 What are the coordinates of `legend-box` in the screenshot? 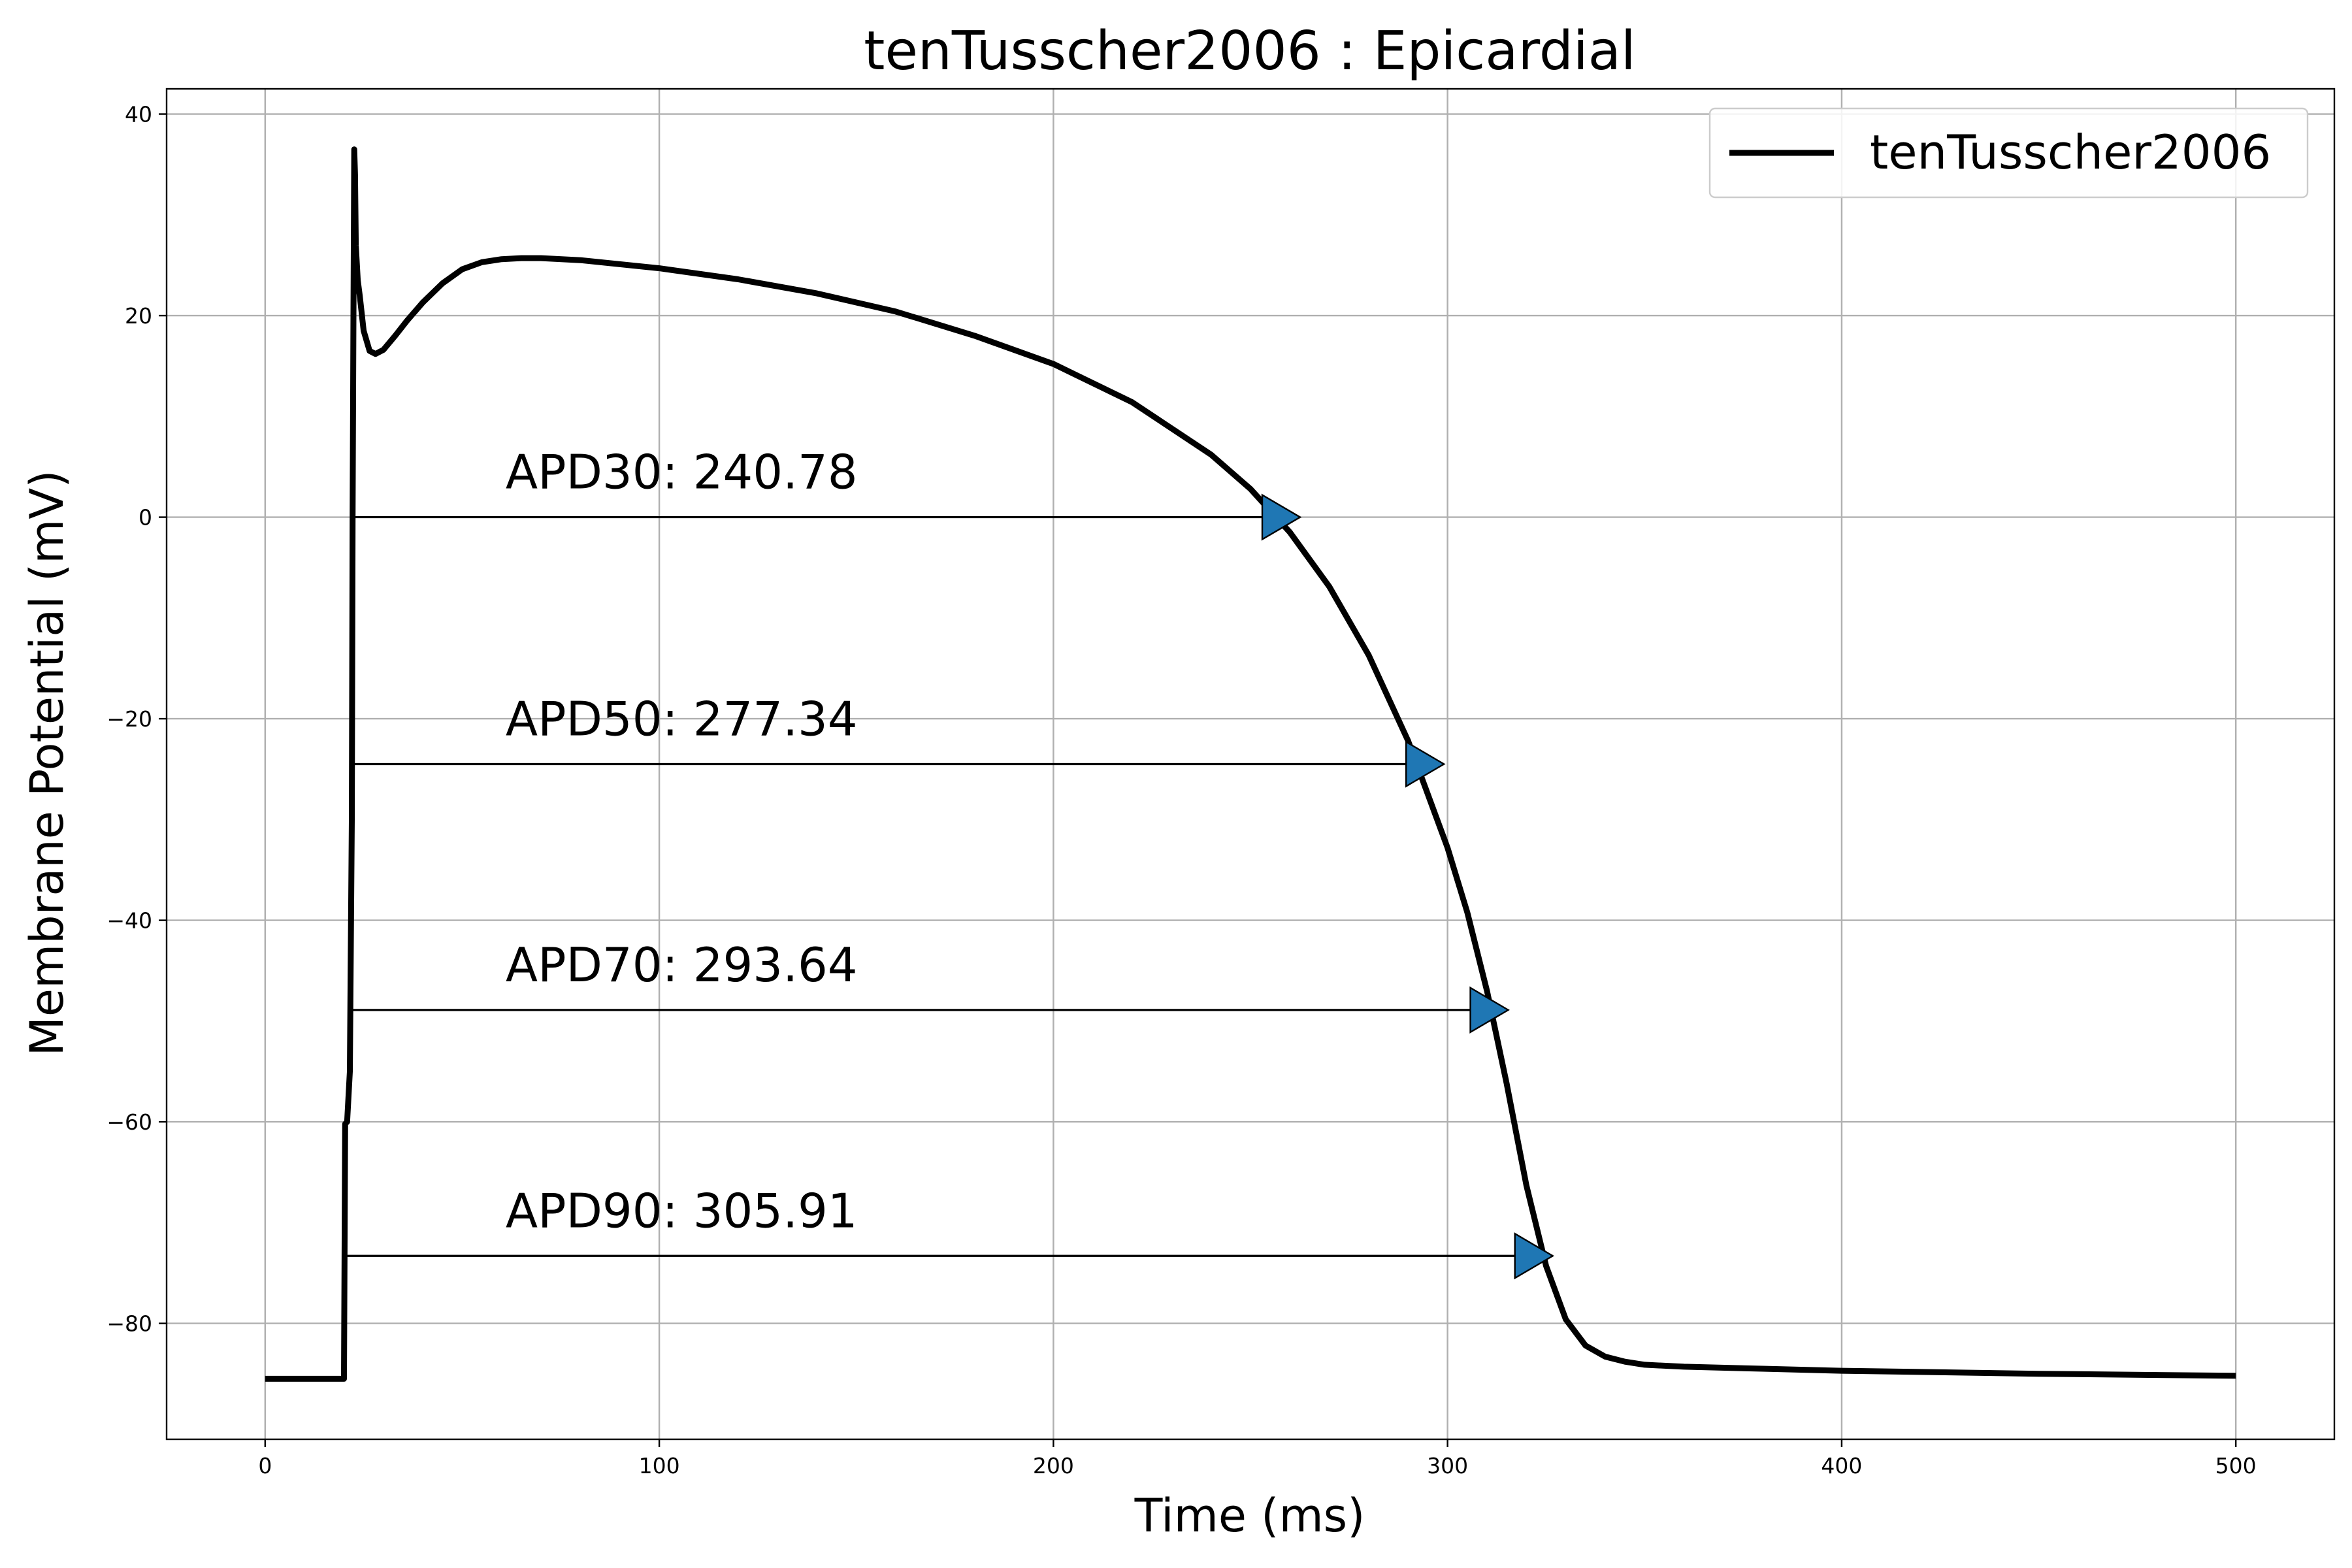 It's located at (2008, 153).